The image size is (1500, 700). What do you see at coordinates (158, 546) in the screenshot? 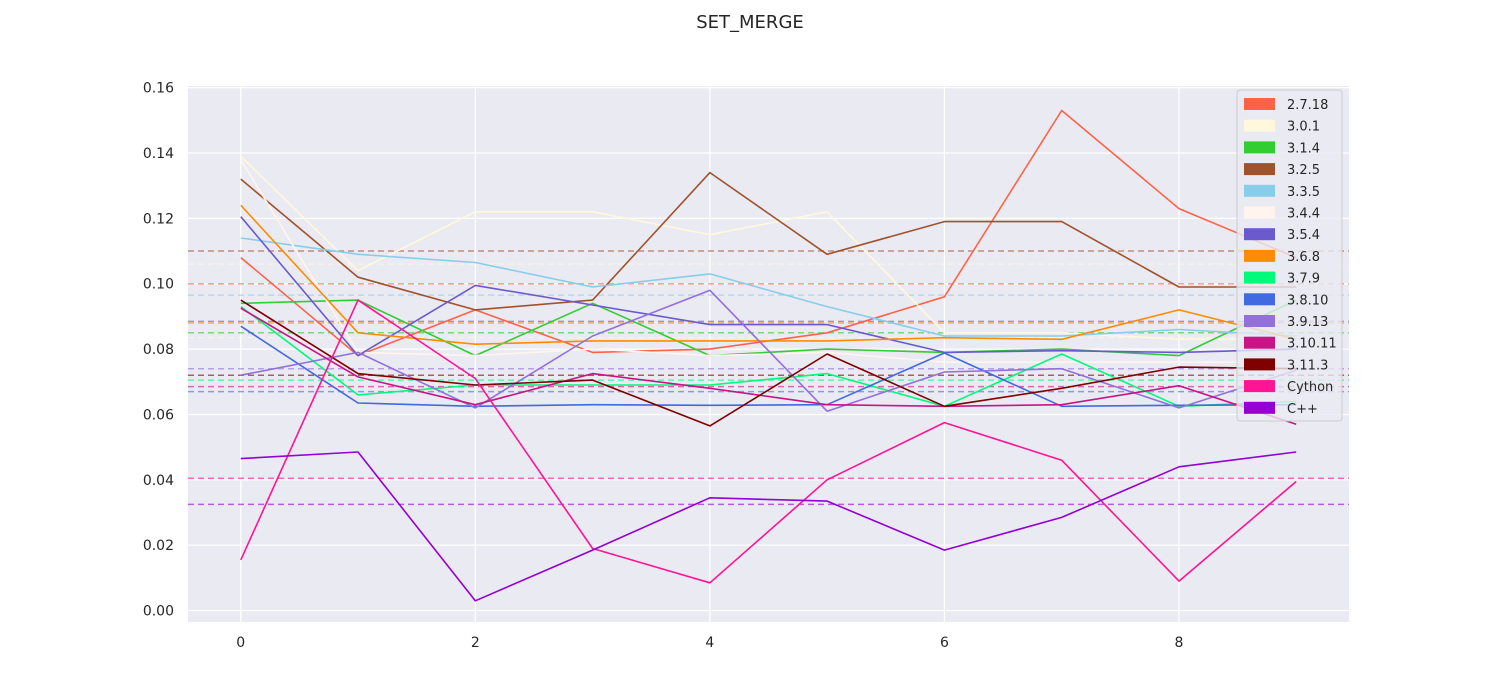
I see `y-tick-label: 0.02` at bounding box center [158, 546].